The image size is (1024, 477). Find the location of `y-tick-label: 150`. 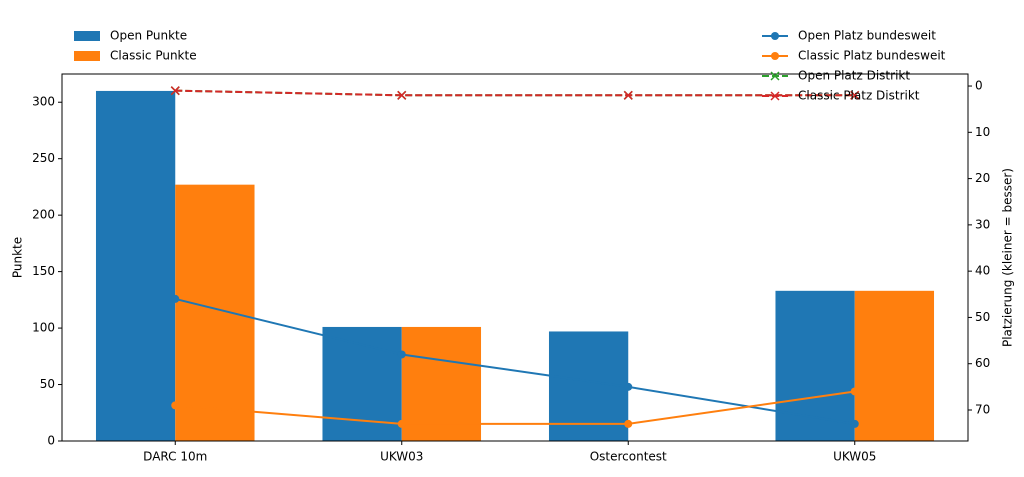

y-tick-label: 150 is located at coordinates (43, 271).